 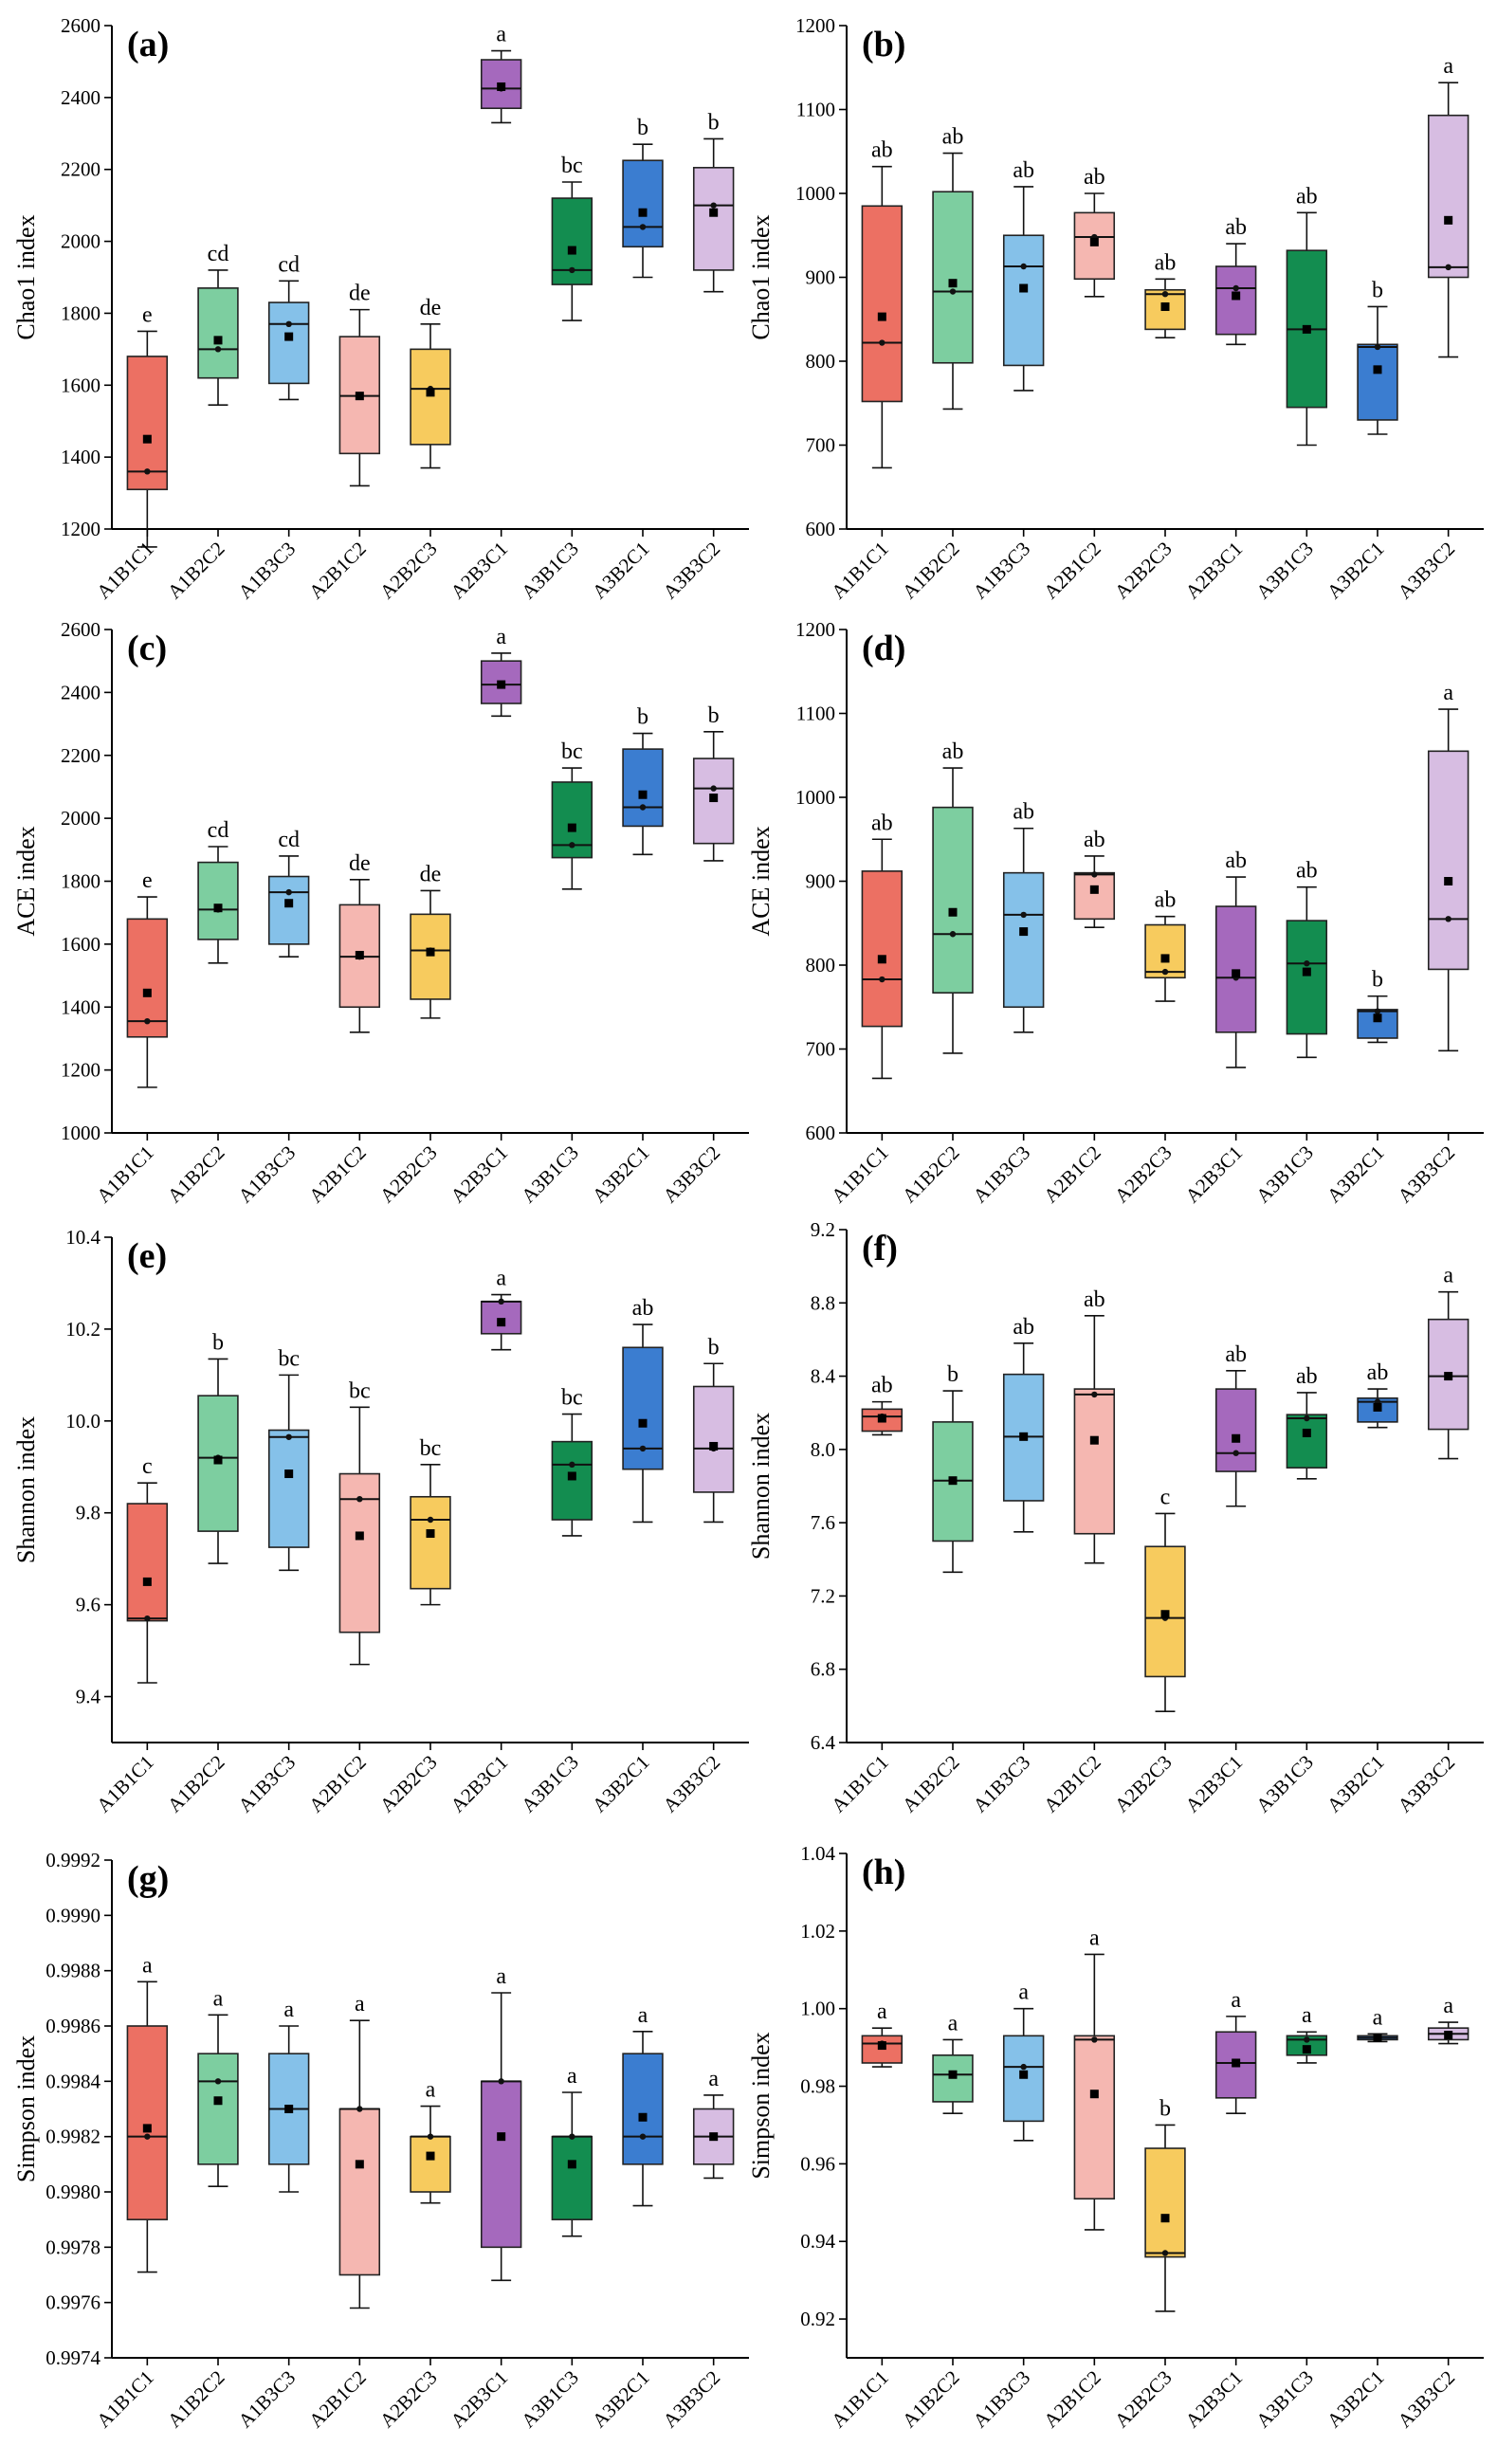 What do you see at coordinates (80, 457) in the screenshot?
I see `y-tick-label: 1400` at bounding box center [80, 457].